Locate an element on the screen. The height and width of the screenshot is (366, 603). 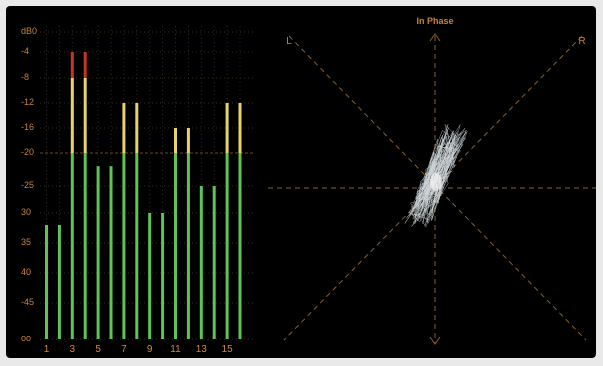
meter-channel-label: 13 is located at coordinates (201, 349).